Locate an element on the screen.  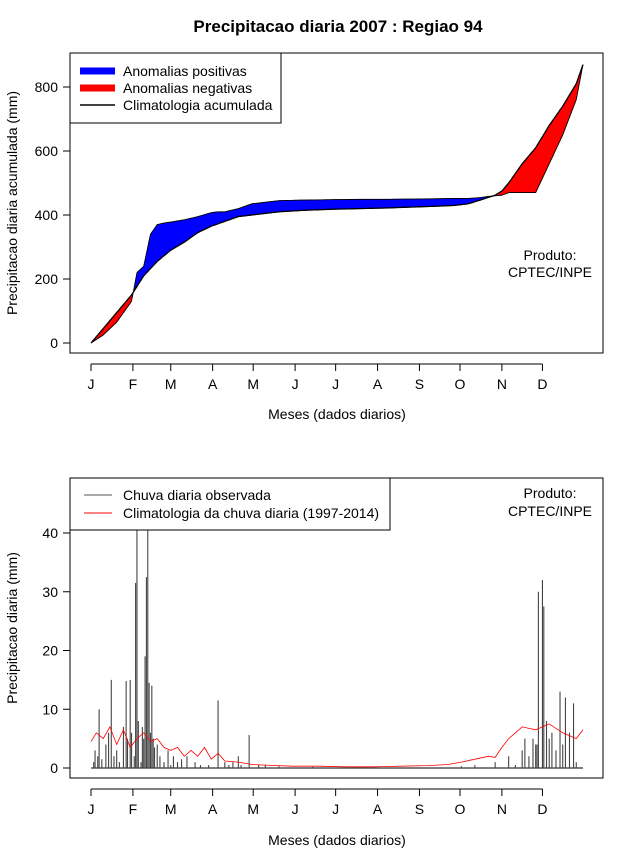
top-x-tick-label: S is located at coordinates (419, 384).